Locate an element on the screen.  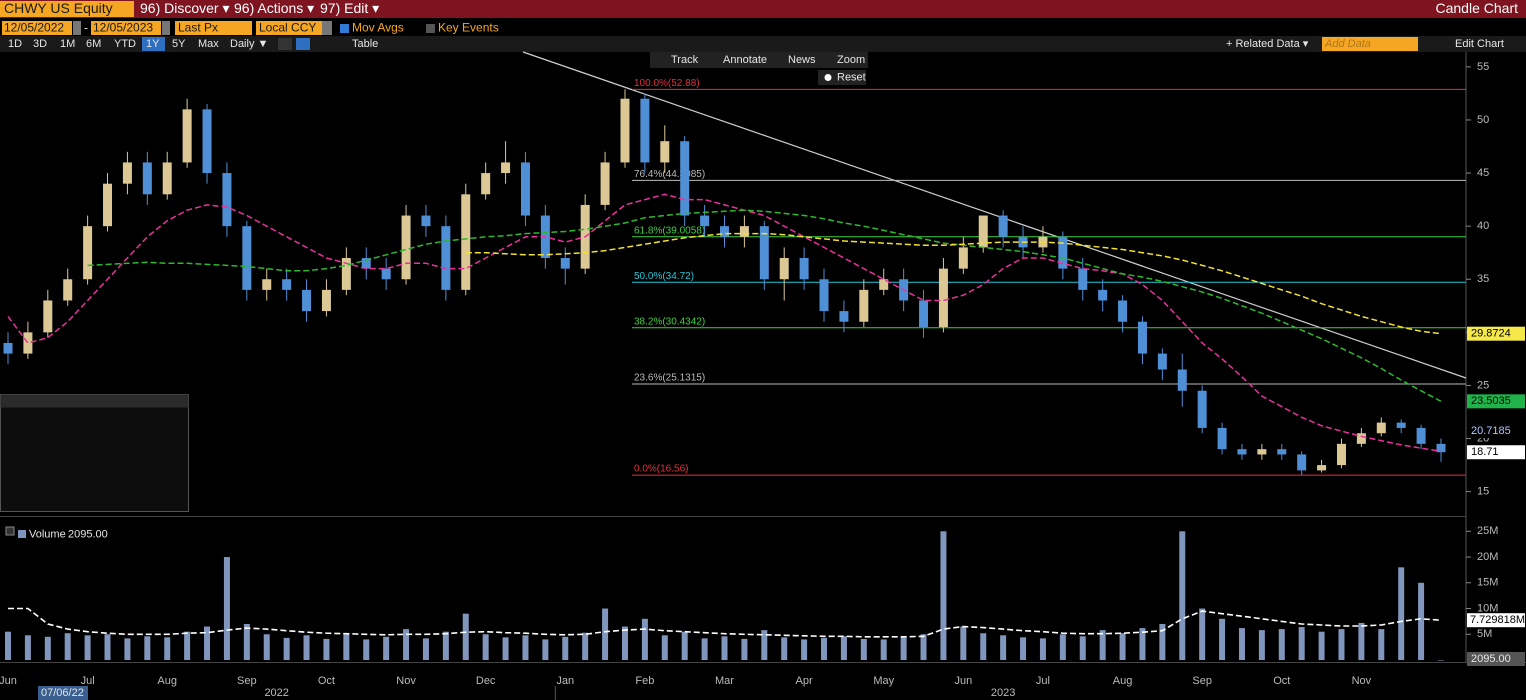
chart-tool: Track is located at coordinates (685, 60).